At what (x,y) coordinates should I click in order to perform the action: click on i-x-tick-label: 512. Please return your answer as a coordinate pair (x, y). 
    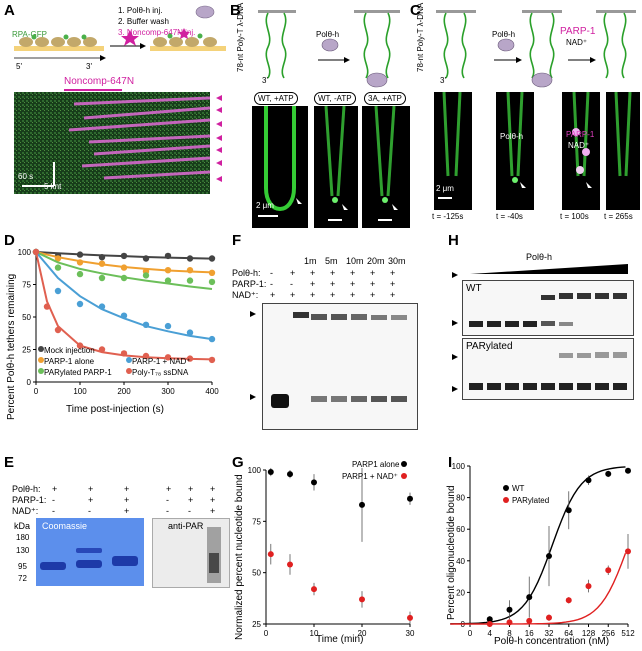
    Looking at the image, I should click on (628, 633).